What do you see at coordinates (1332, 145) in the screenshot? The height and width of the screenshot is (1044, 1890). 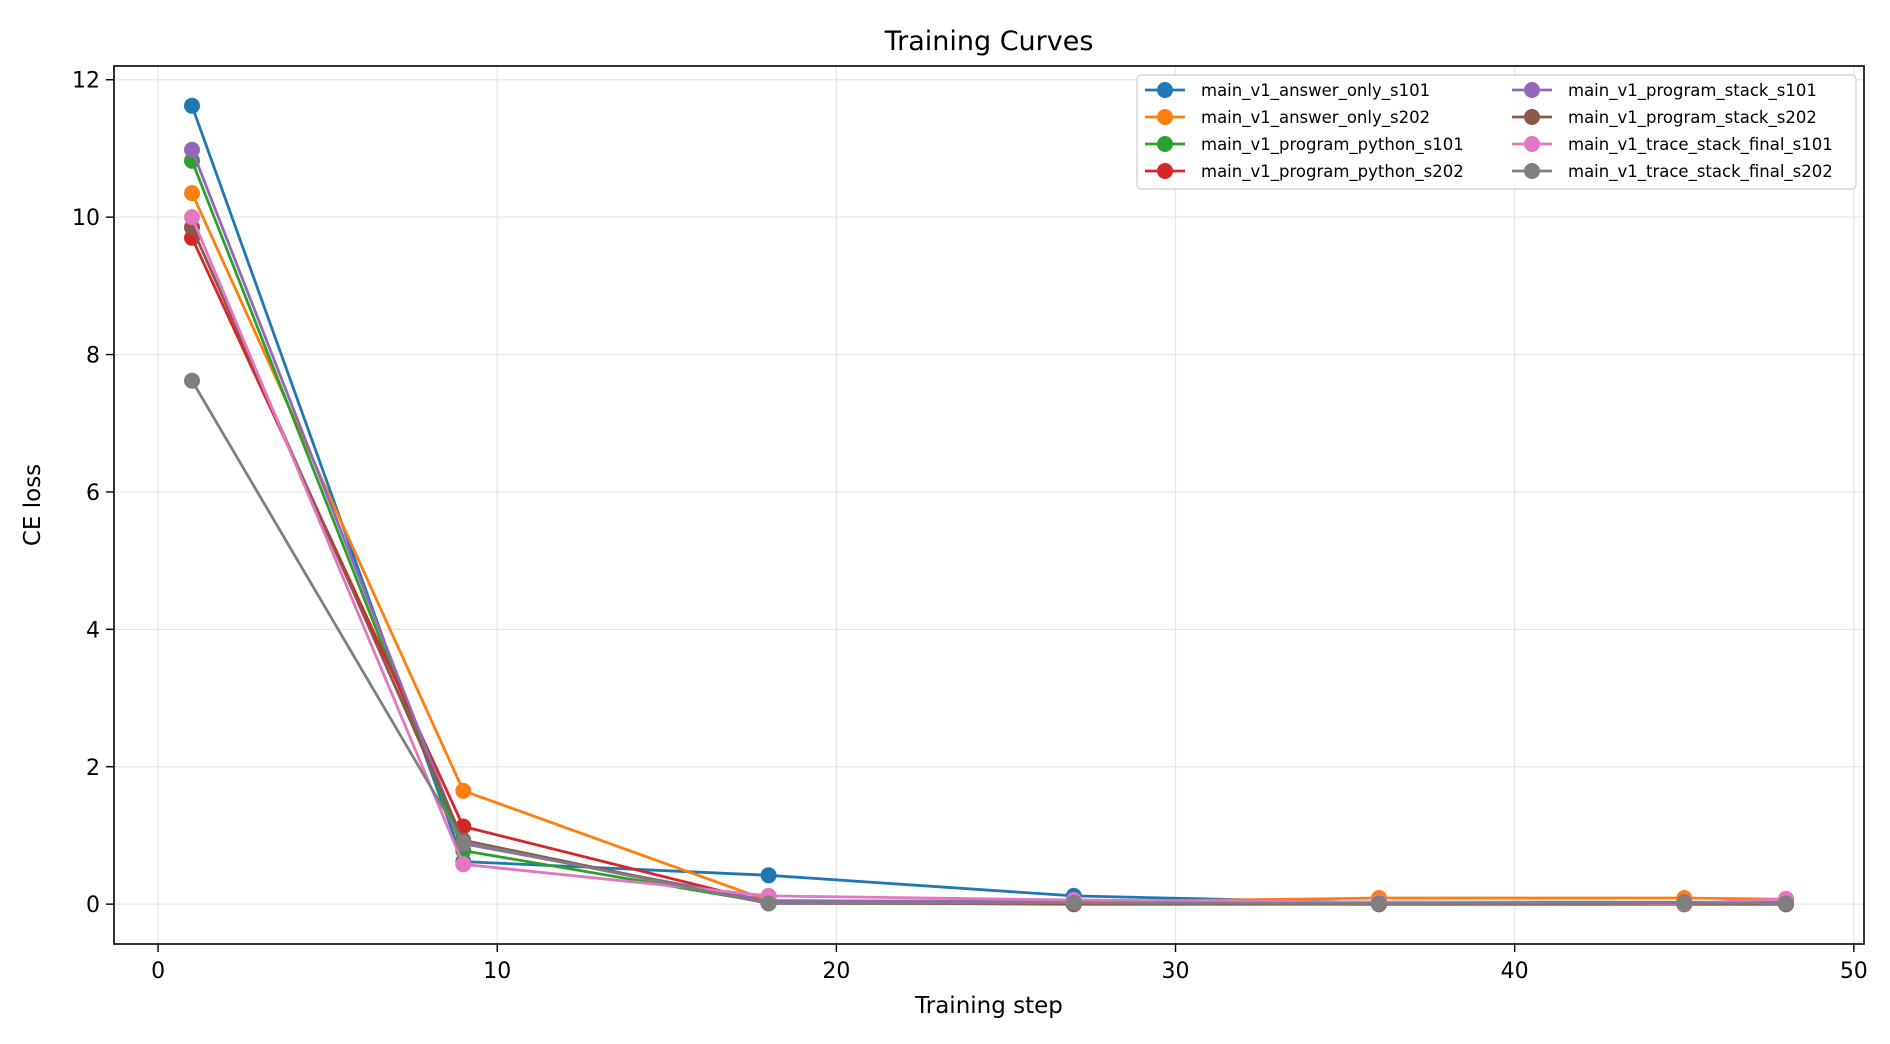 I see `legend-label: main_v1_program_python_s101` at bounding box center [1332, 145].